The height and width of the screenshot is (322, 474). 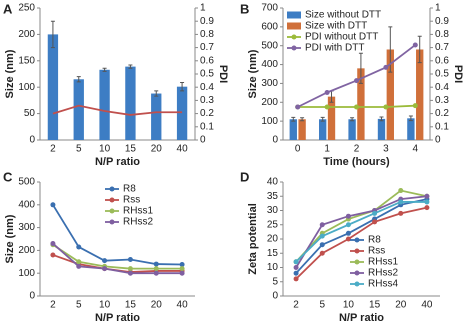 What do you see at coordinates (275, 281) in the screenshot?
I see `y-tick-label: 5` at bounding box center [275, 281].